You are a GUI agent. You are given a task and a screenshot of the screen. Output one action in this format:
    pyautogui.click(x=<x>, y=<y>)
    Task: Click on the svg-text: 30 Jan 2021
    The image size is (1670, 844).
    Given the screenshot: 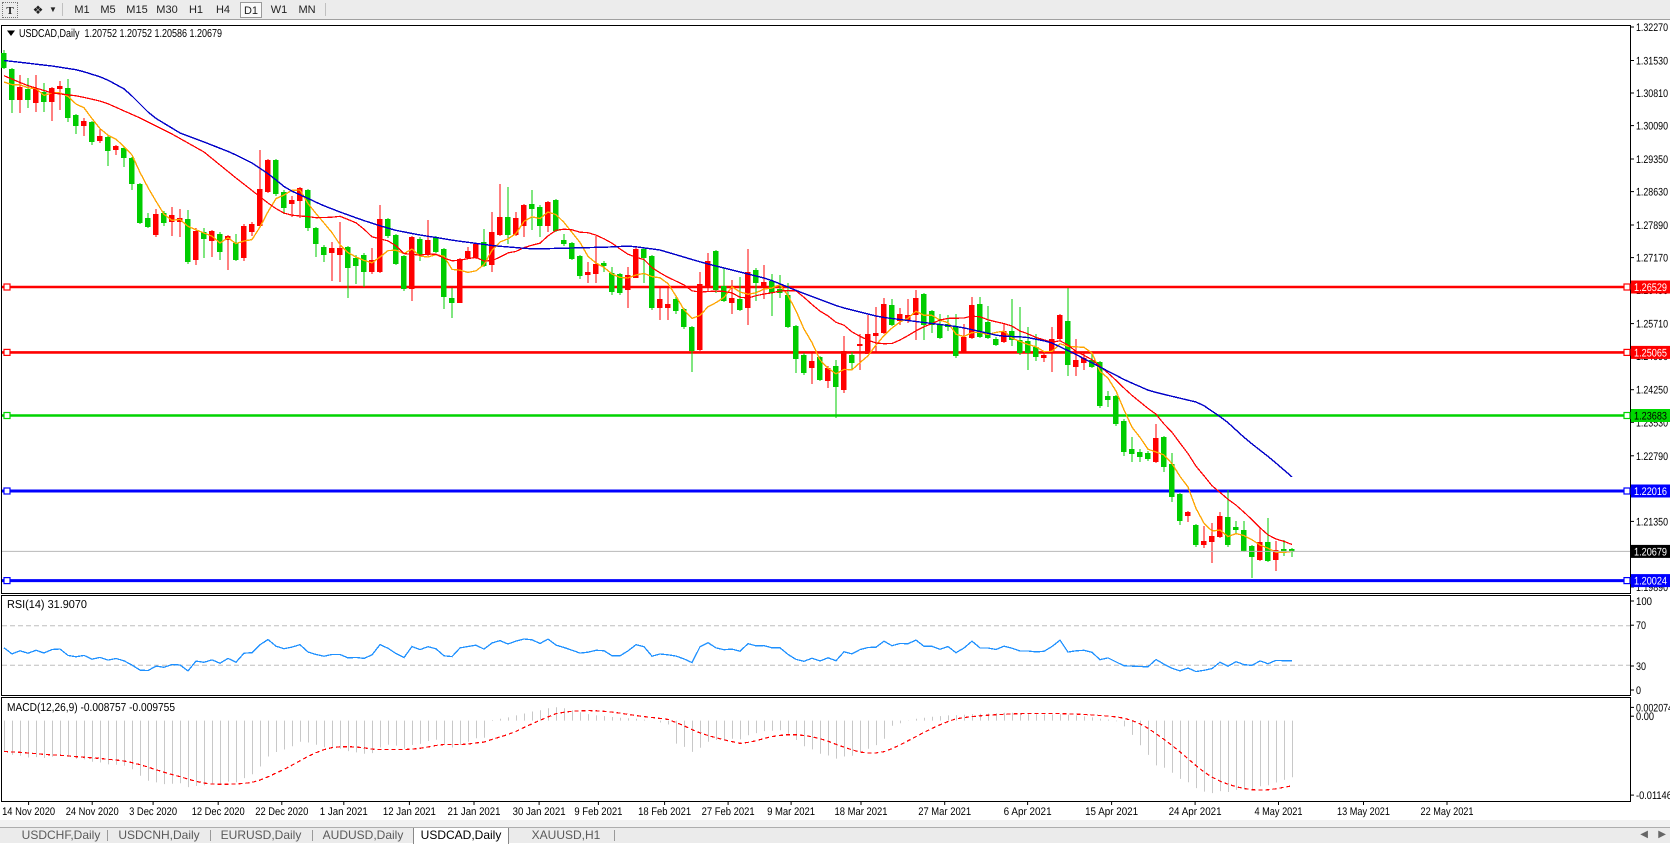 What is the action you would take?
    pyautogui.click(x=539, y=812)
    